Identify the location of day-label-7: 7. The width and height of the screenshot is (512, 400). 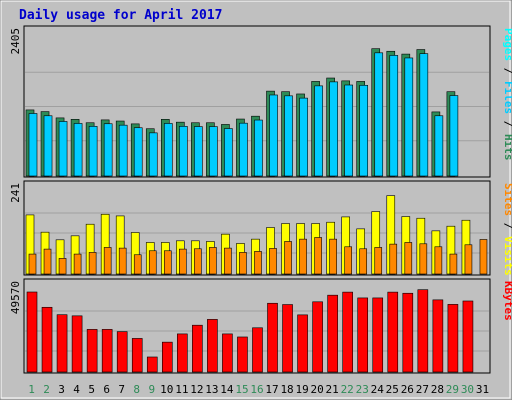
(121, 389).